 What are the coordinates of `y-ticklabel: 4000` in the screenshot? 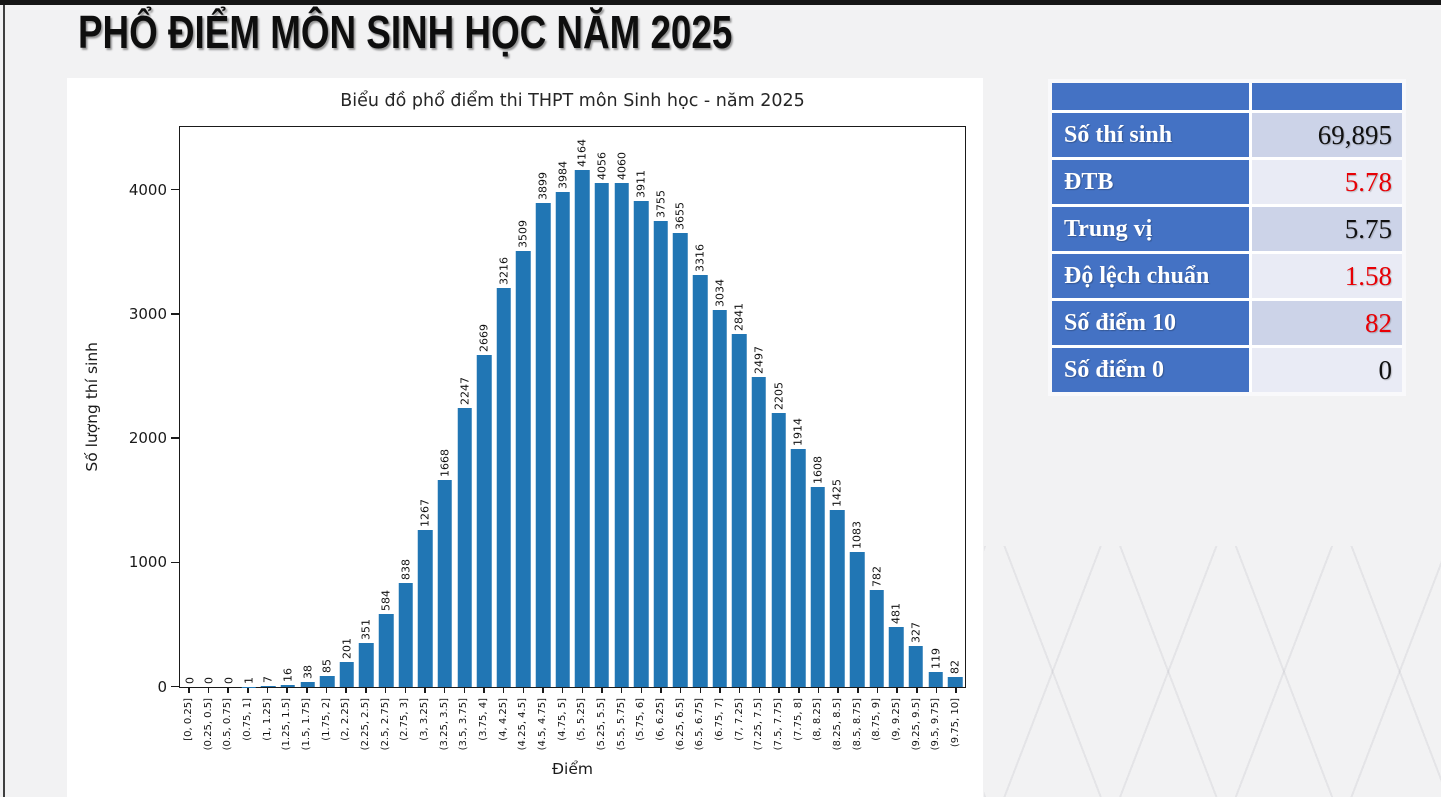 It's located at (147, 189).